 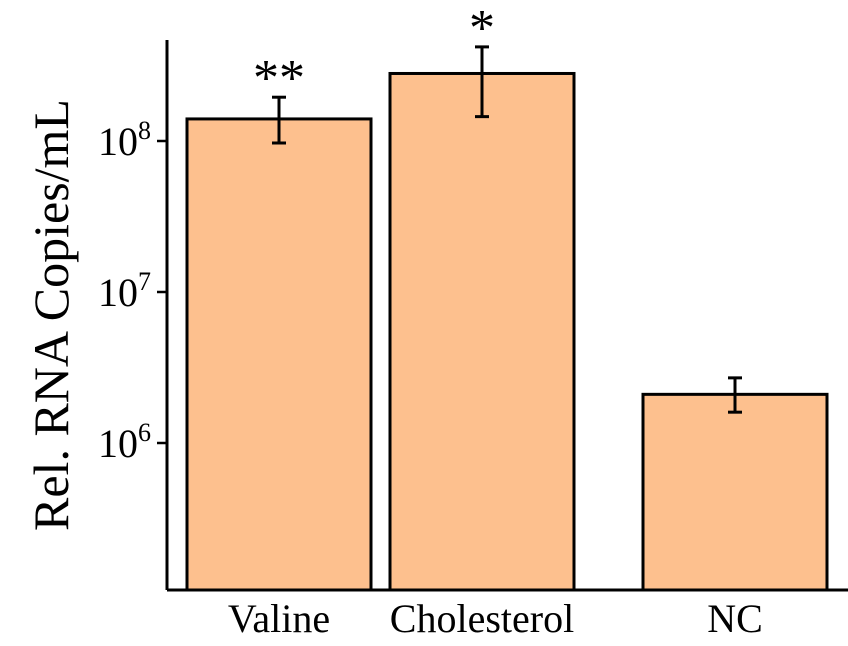 I want to click on y-tick-label-2: 10⁸, so click(x=124, y=140).